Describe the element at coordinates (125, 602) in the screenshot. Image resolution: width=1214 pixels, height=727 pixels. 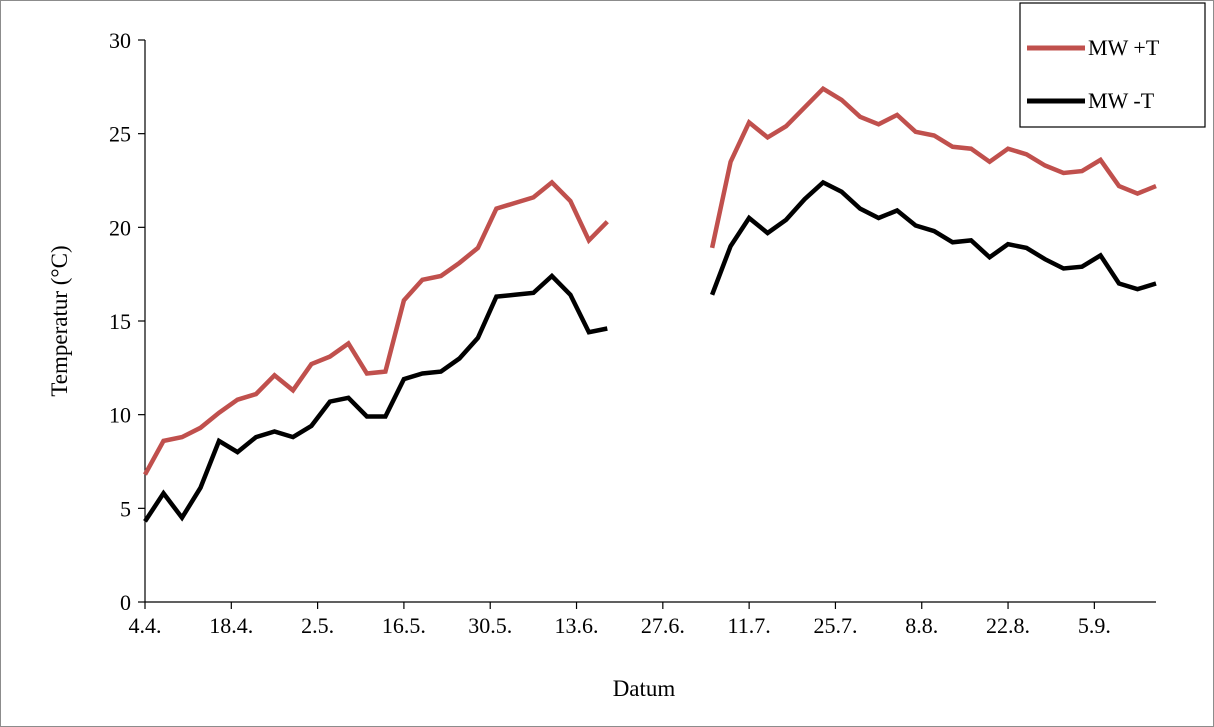
I see `y-tick-label: 0` at that location.